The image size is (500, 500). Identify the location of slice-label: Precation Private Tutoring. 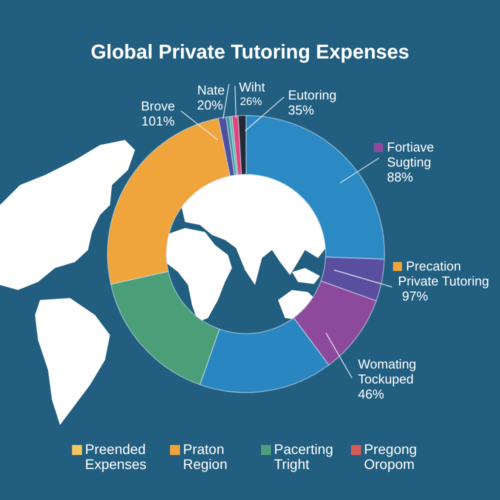
(444, 273).